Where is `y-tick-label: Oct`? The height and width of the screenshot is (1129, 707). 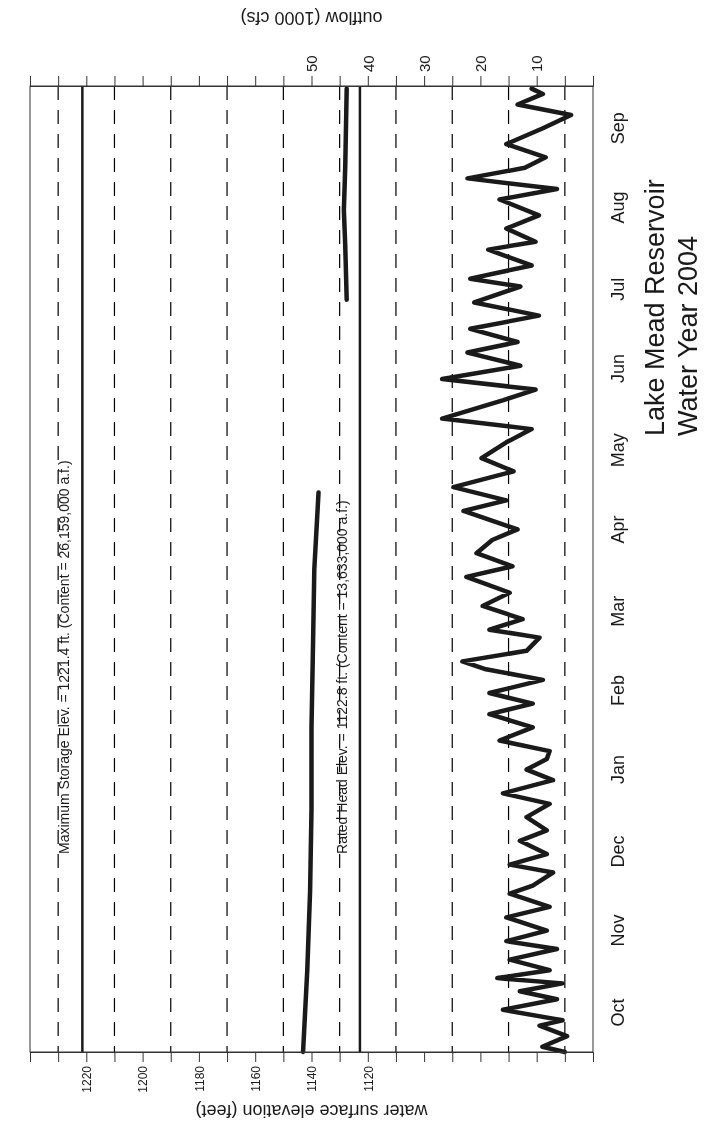 y-tick-label: Oct is located at coordinates (618, 1012).